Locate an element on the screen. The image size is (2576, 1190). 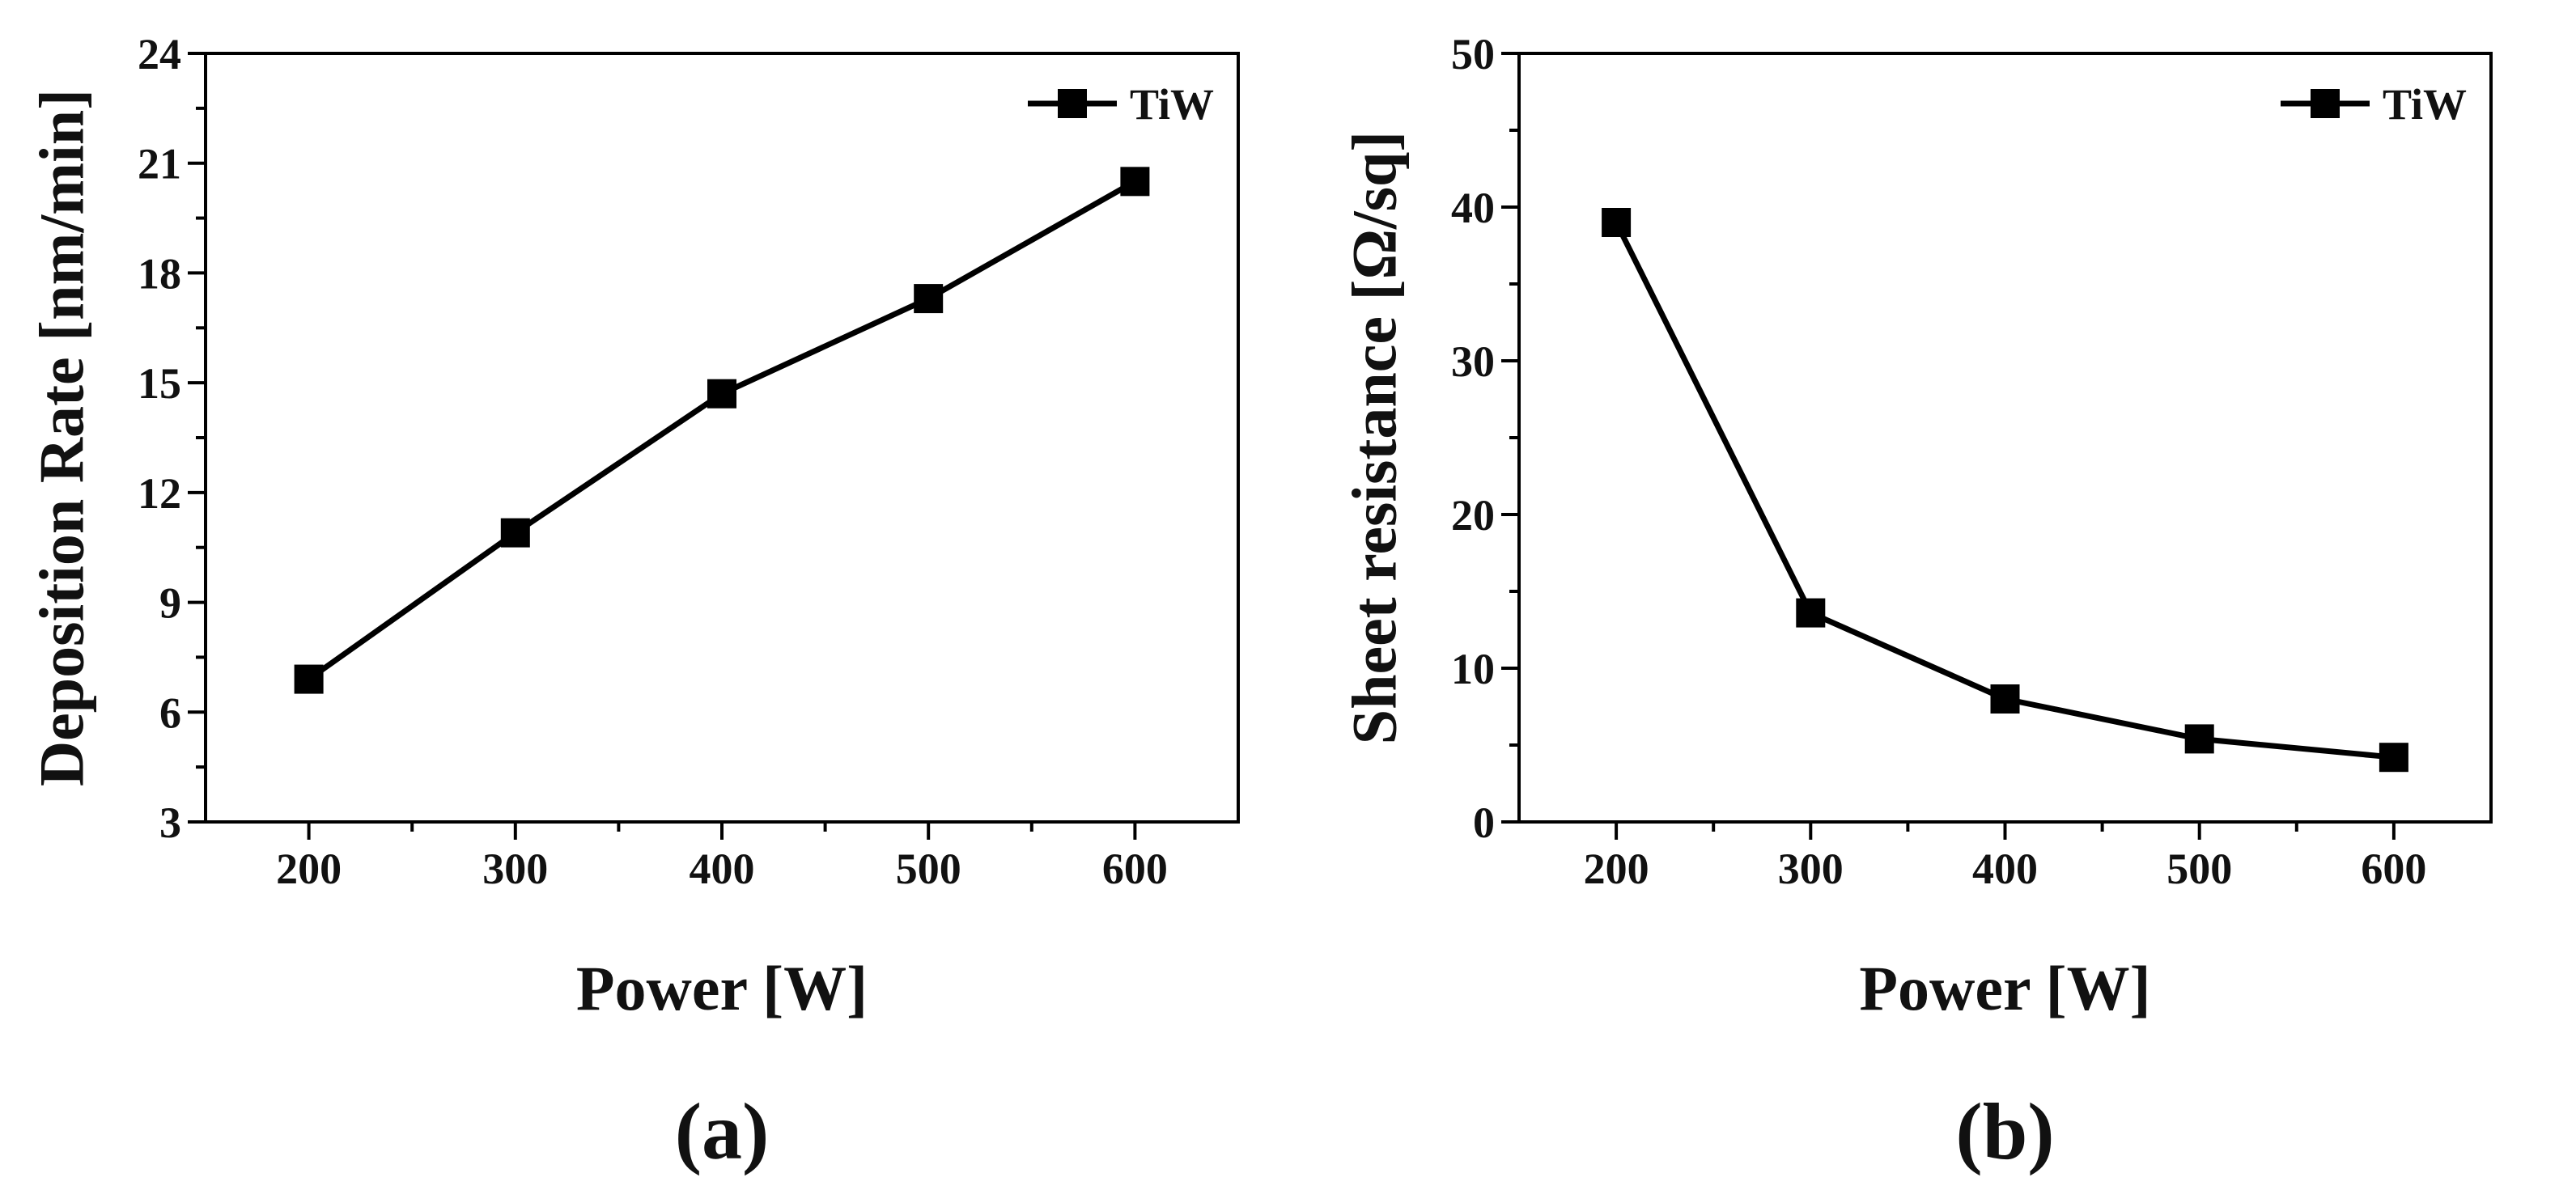
y-tick-label: 6 is located at coordinates (170, 712).